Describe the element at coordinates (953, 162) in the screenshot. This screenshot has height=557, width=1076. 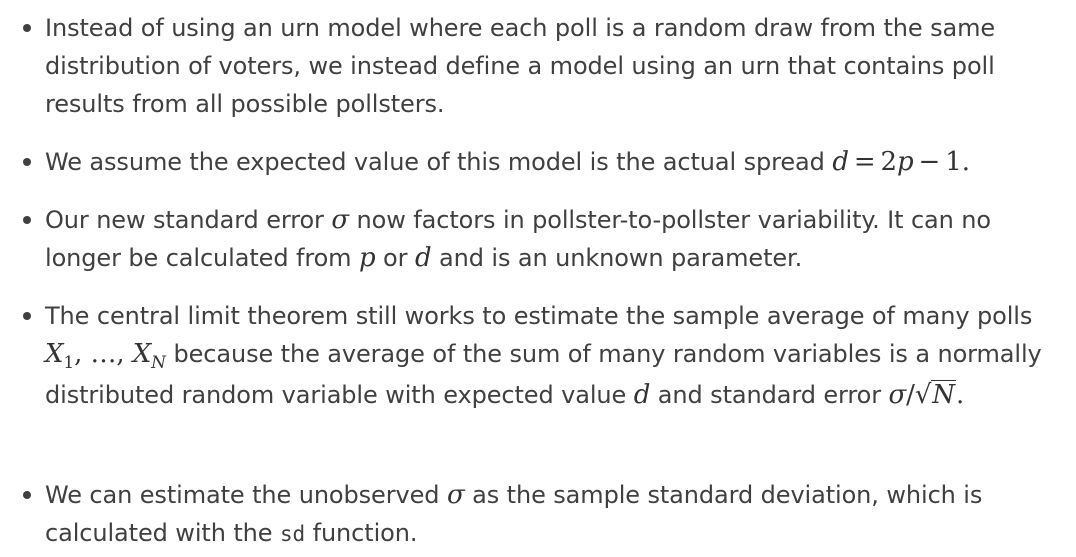
I see `math-number-one: 1` at that location.